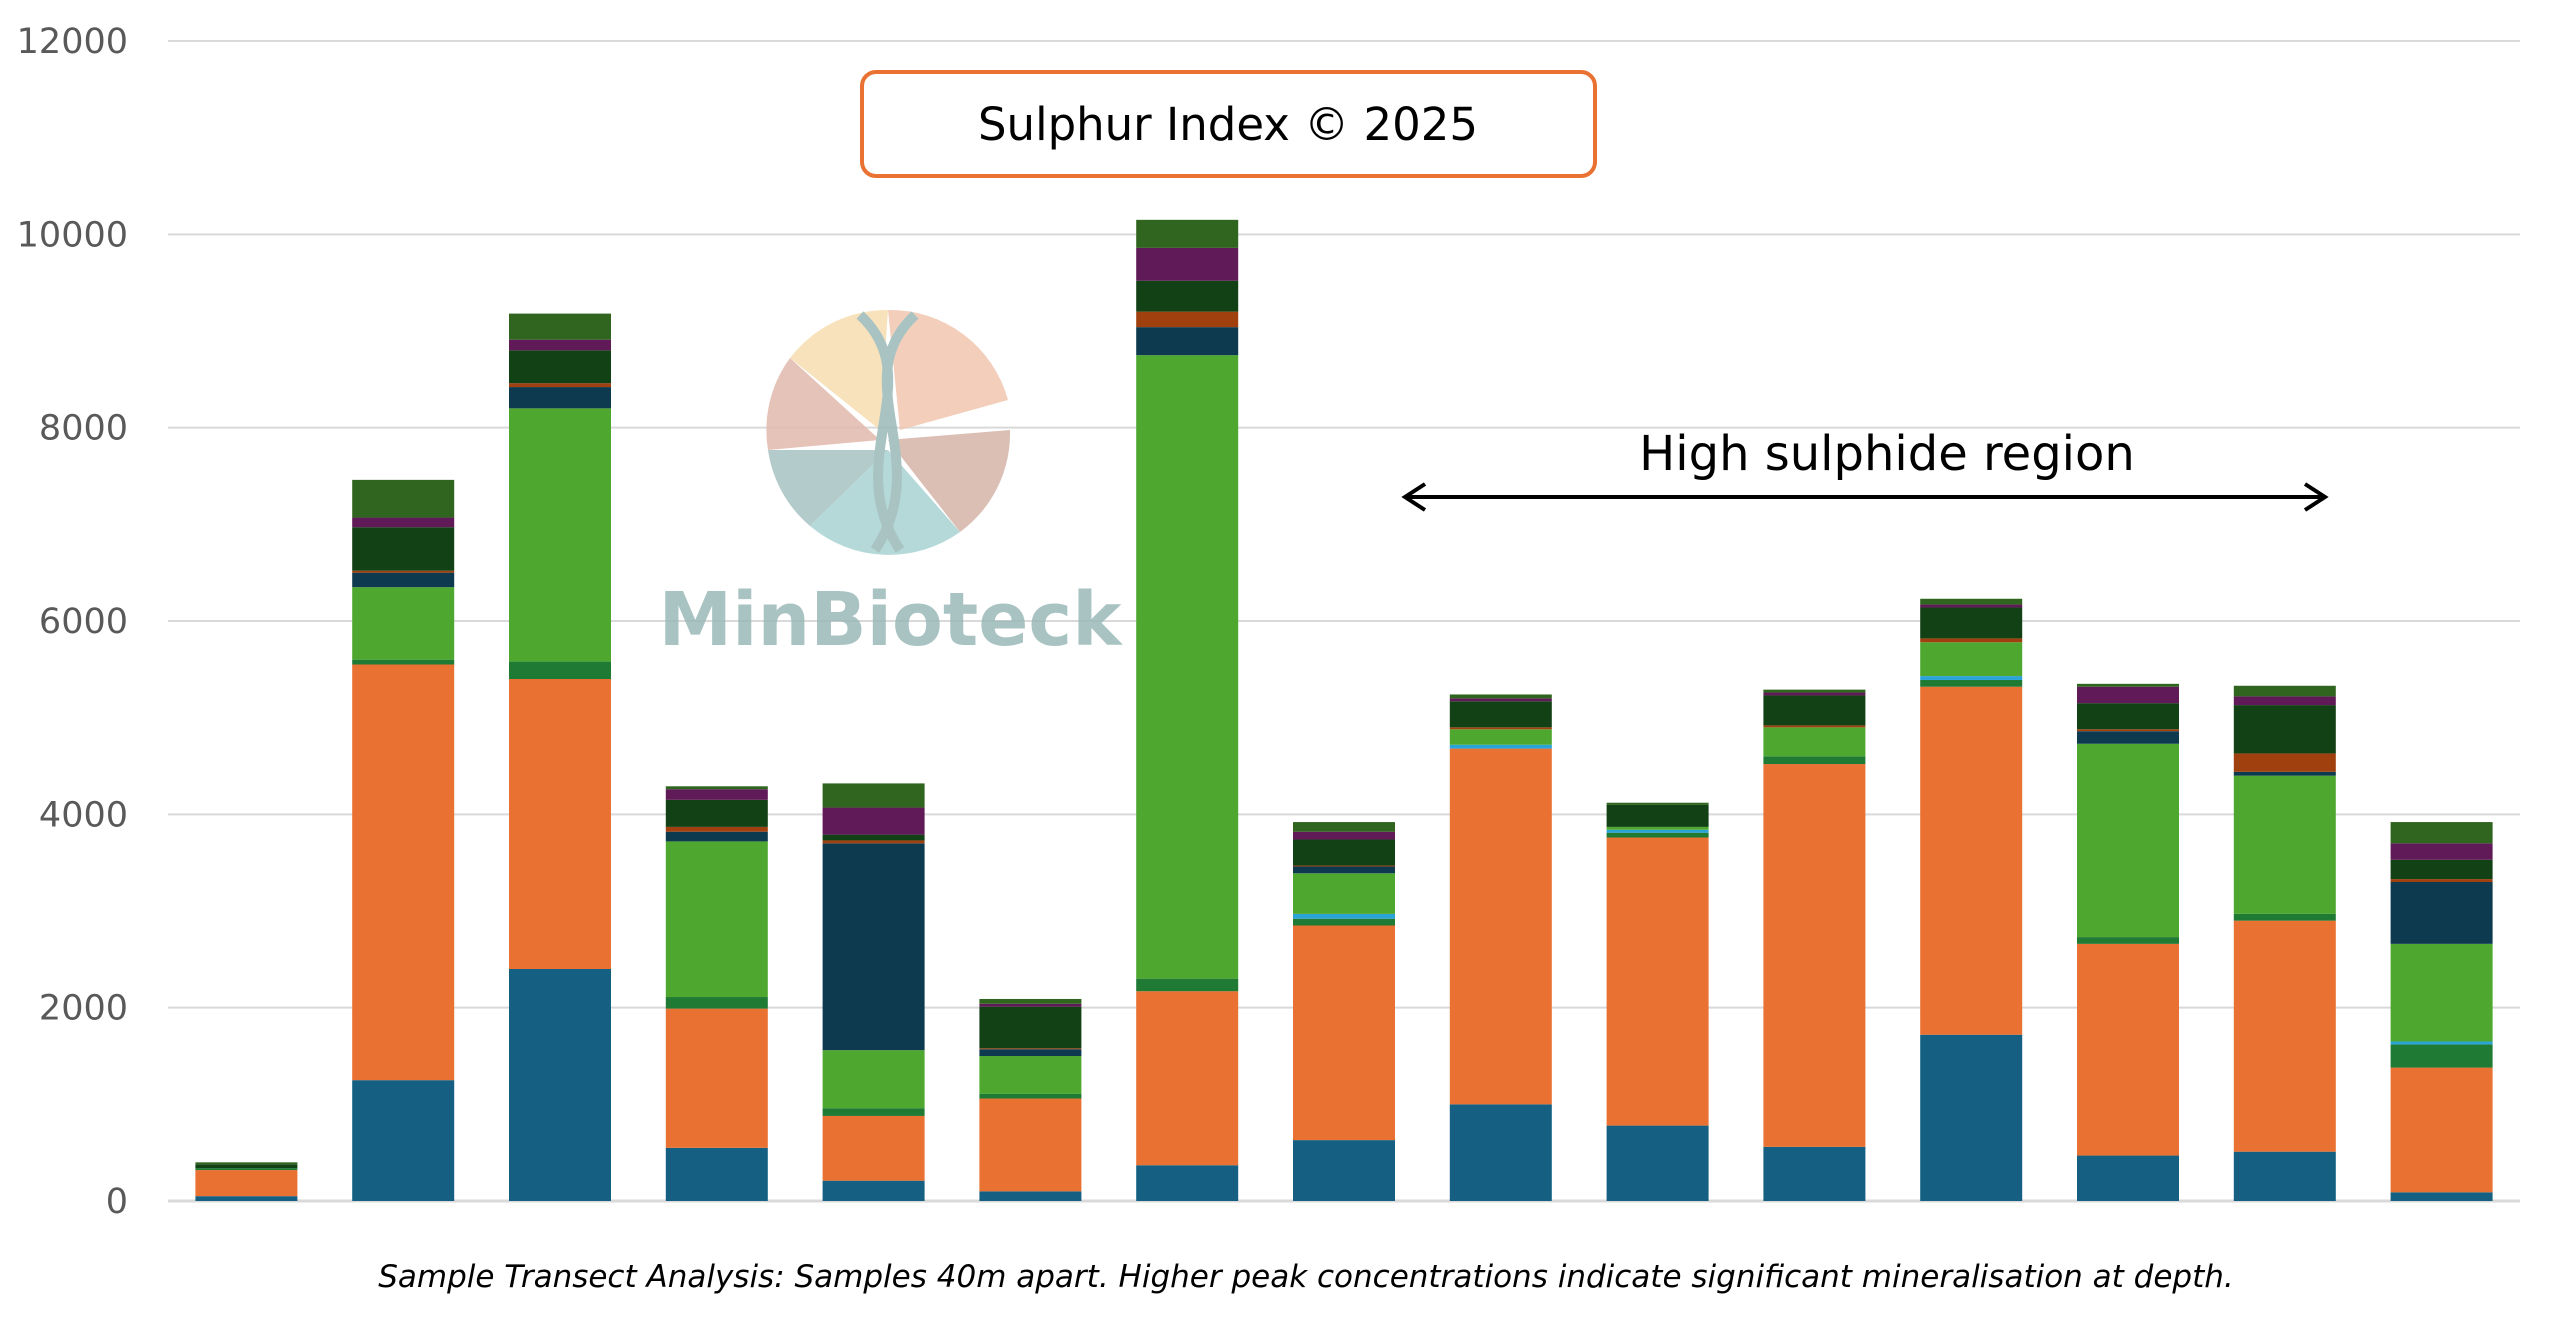 The width and height of the screenshot is (2560, 1338). Describe the element at coordinates (888, 432) in the screenshot. I see `logo-circle-icon` at that location.